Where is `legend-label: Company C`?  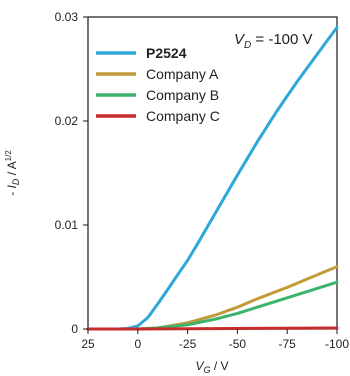
legend-label: Company C is located at coordinates (183, 116).